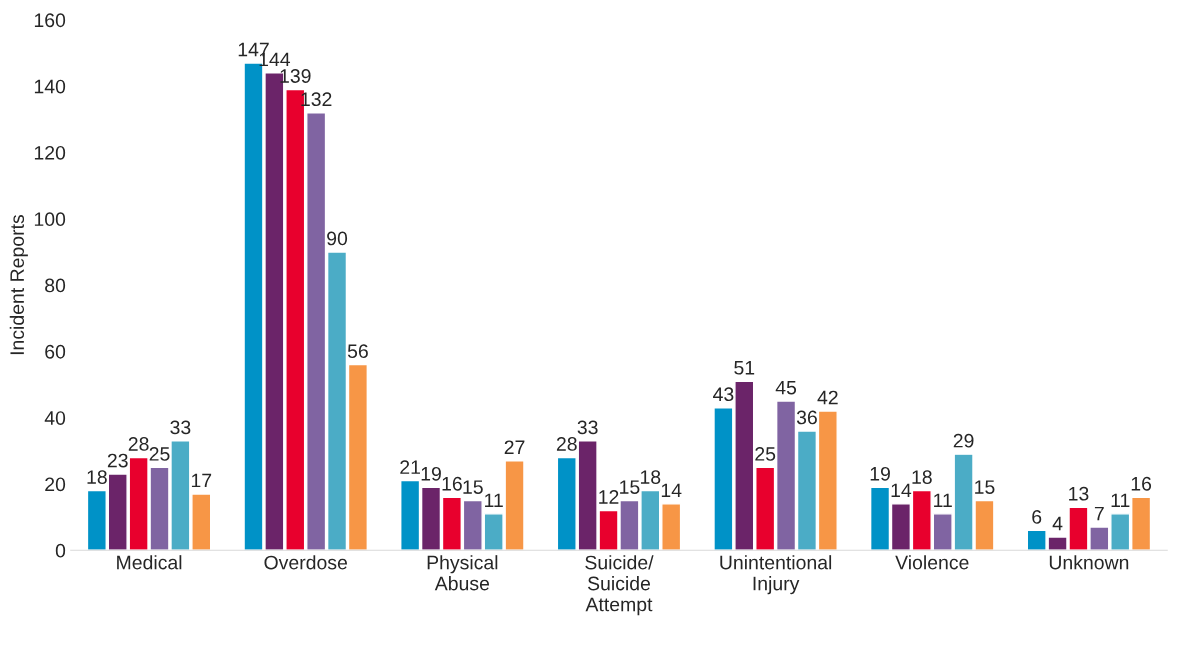 The width and height of the screenshot is (1179, 663). Describe the element at coordinates (55, 351) in the screenshot. I see `y-tick-label: 60` at that location.